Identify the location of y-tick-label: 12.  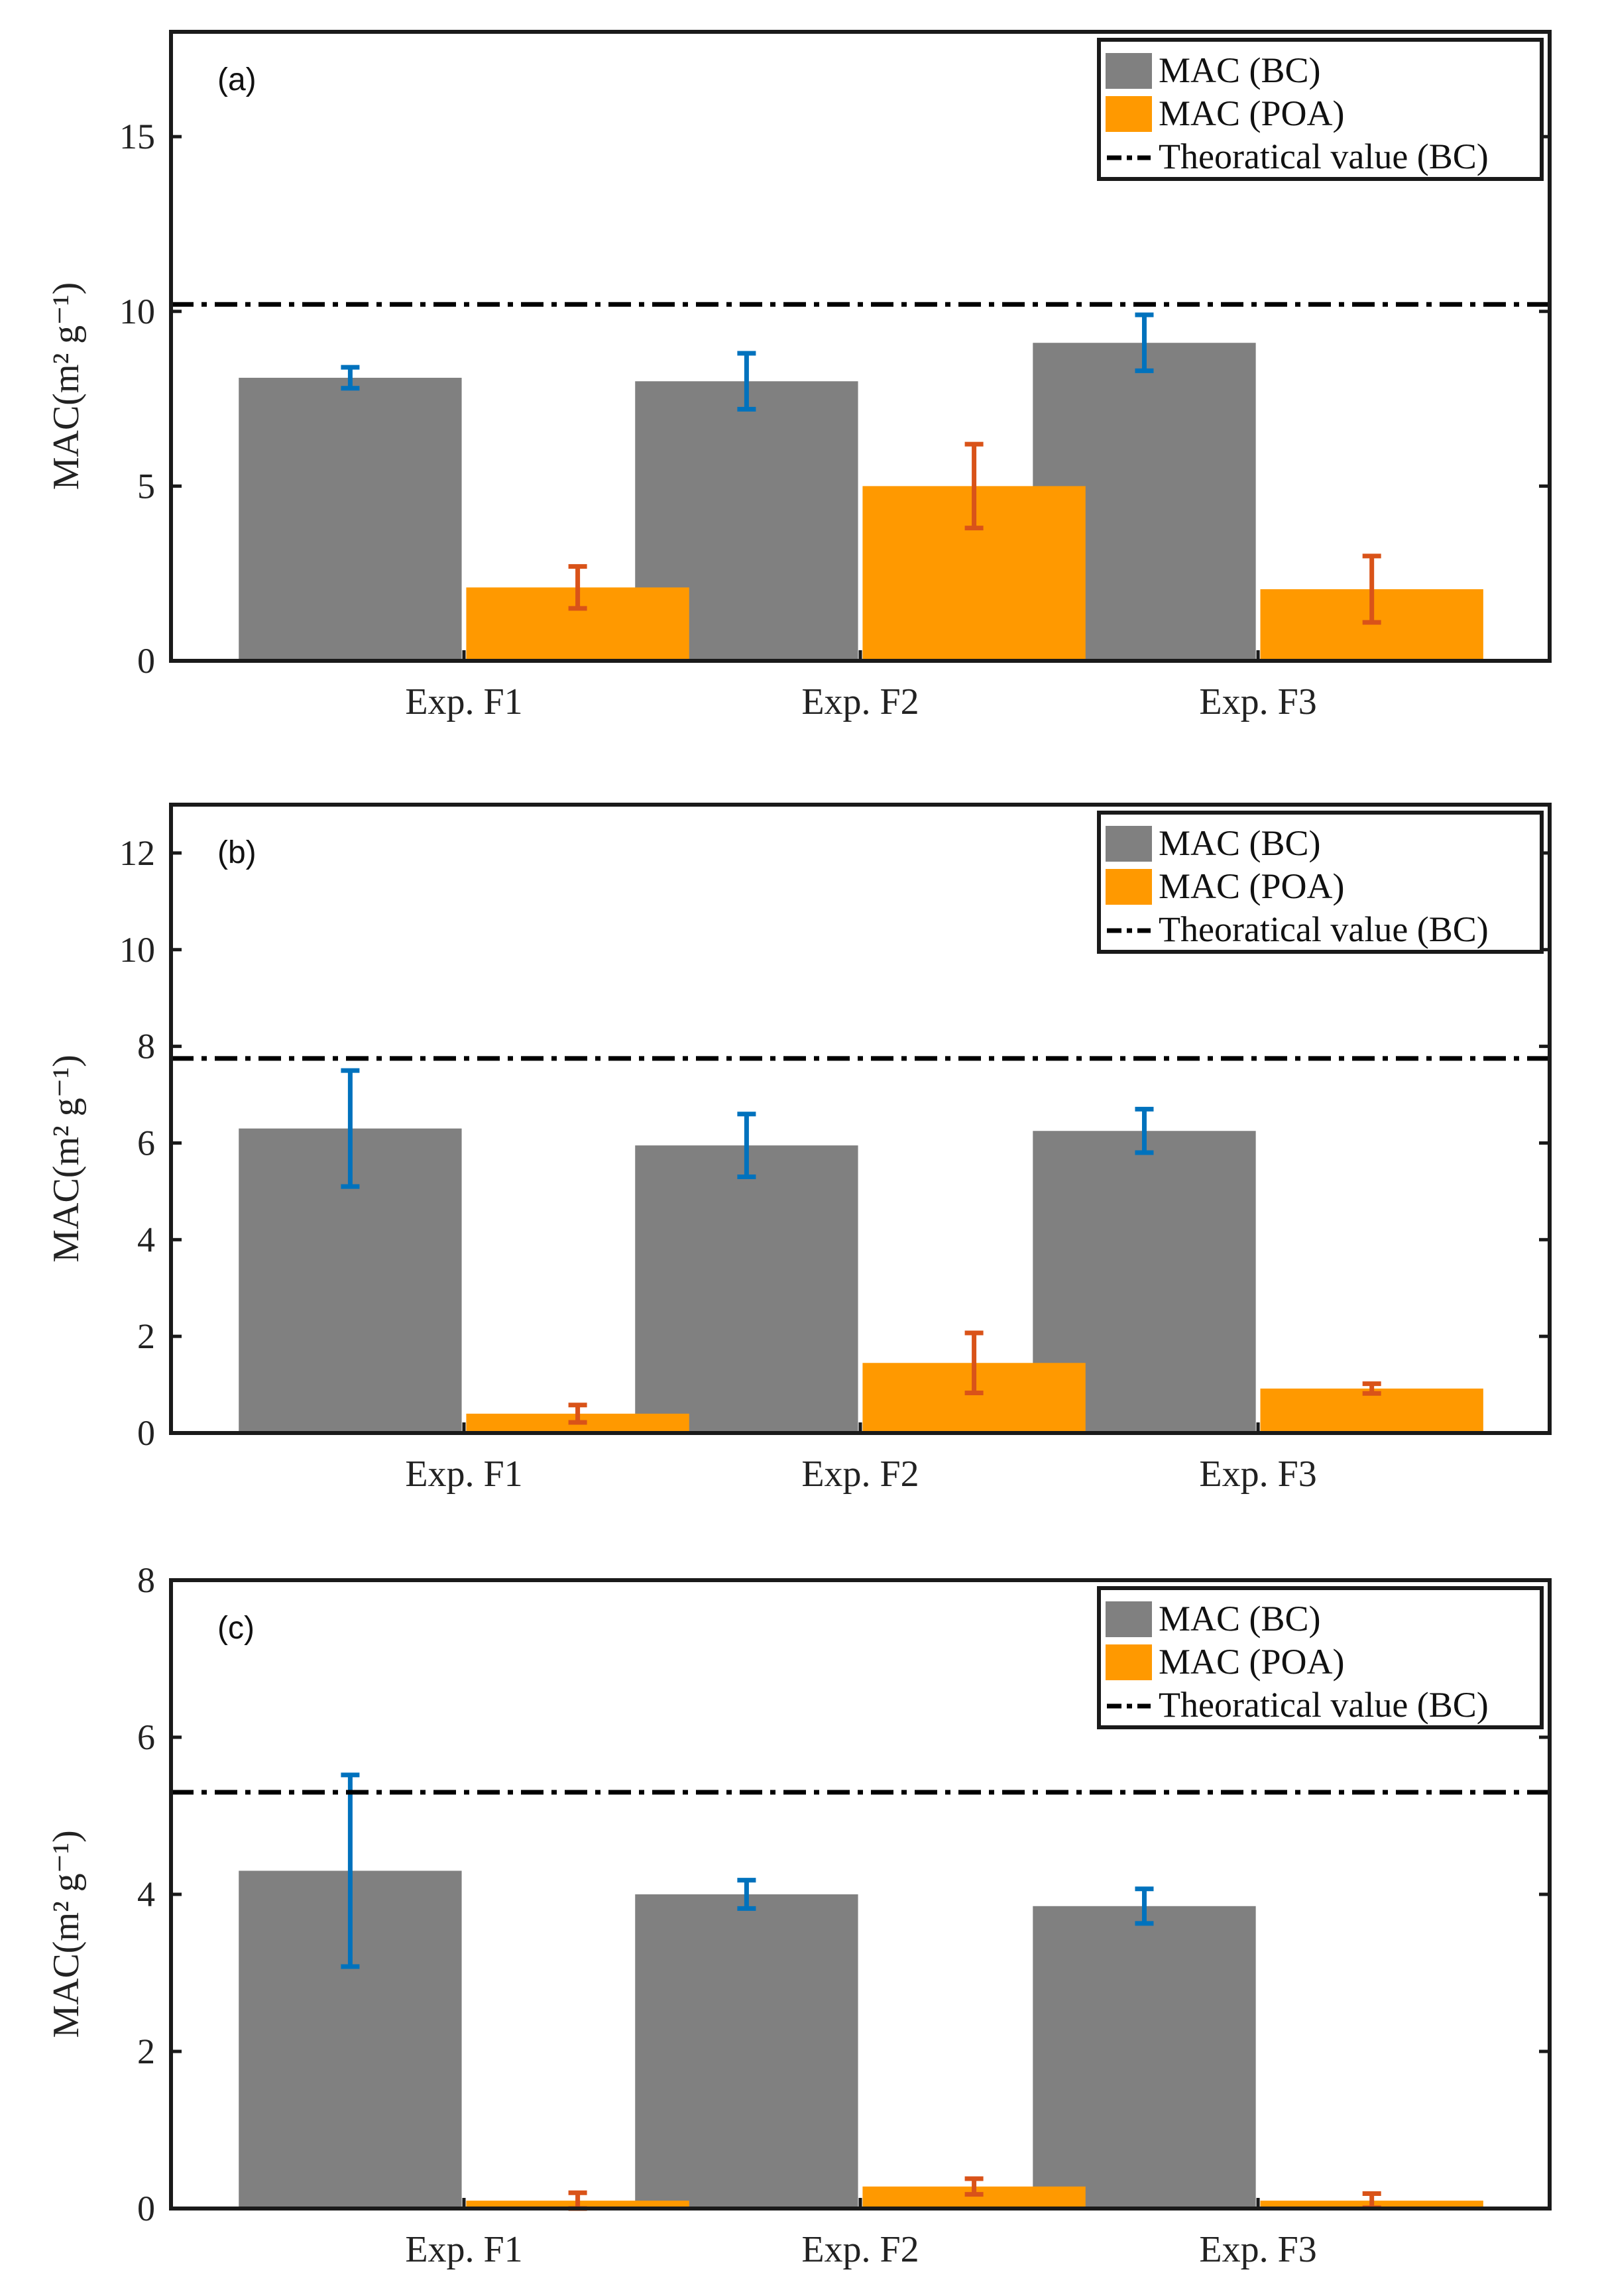
(137, 853).